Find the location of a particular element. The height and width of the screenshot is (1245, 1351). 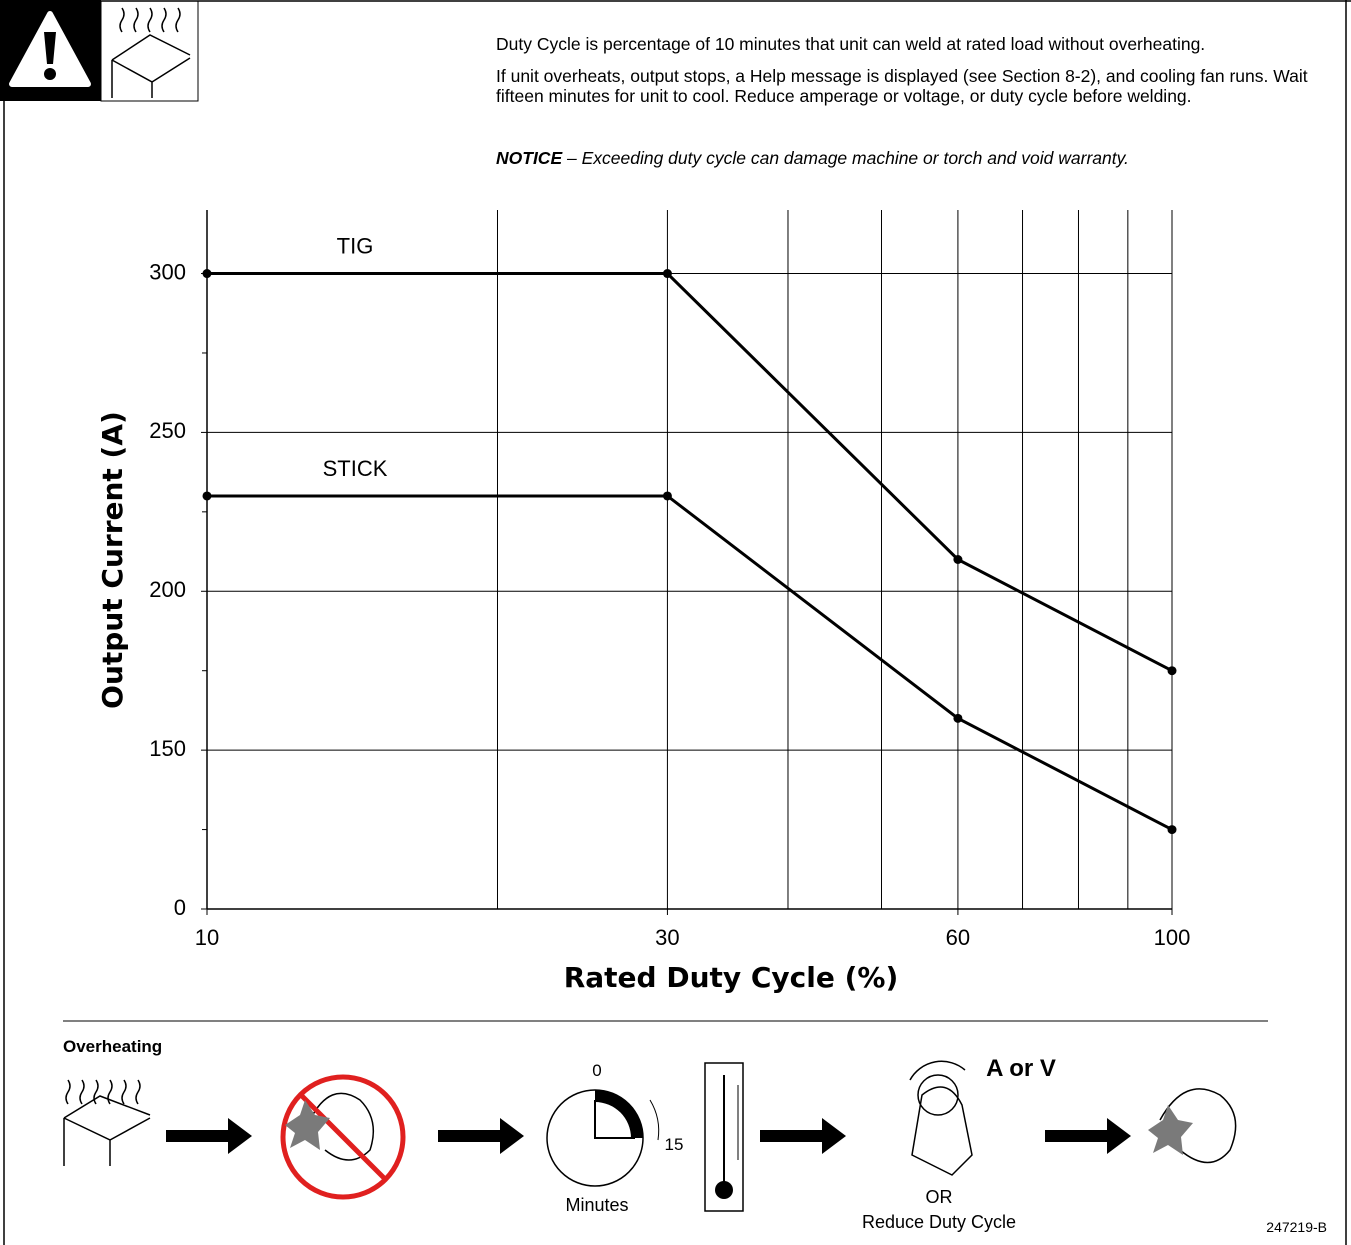

y-tick-label: 250 is located at coordinates (167, 430).